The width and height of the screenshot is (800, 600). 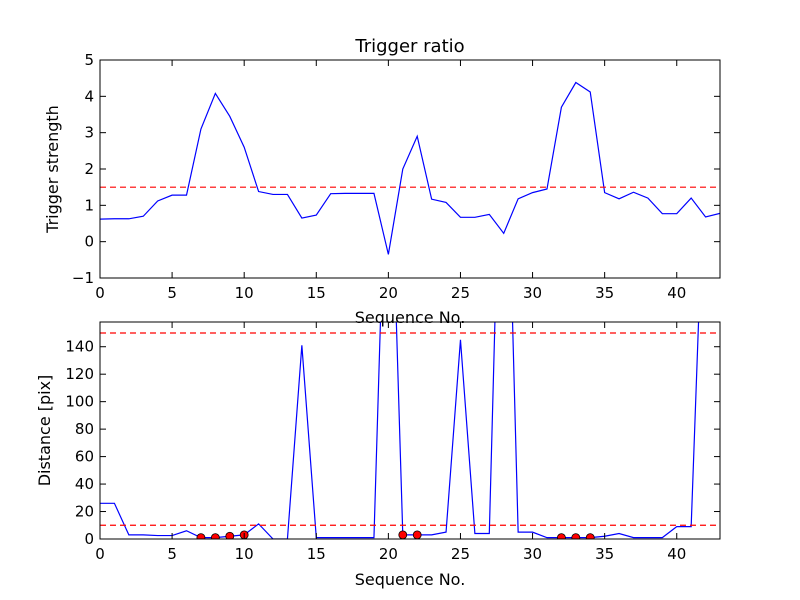 What do you see at coordinates (409, 46) in the screenshot?
I see `chart-title: Trigger ratio` at bounding box center [409, 46].